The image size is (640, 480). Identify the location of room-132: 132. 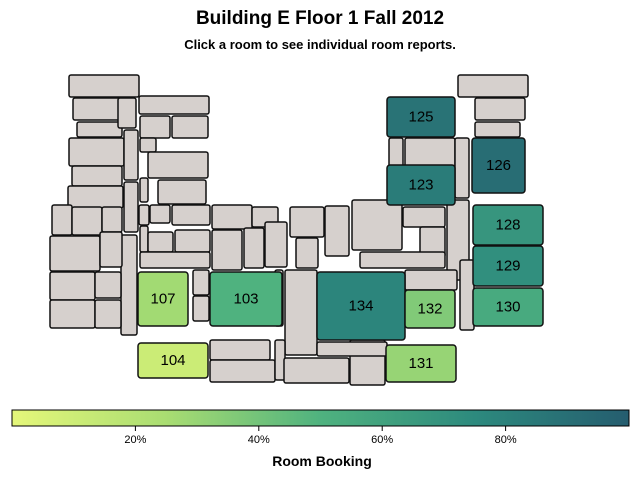
(430, 309).